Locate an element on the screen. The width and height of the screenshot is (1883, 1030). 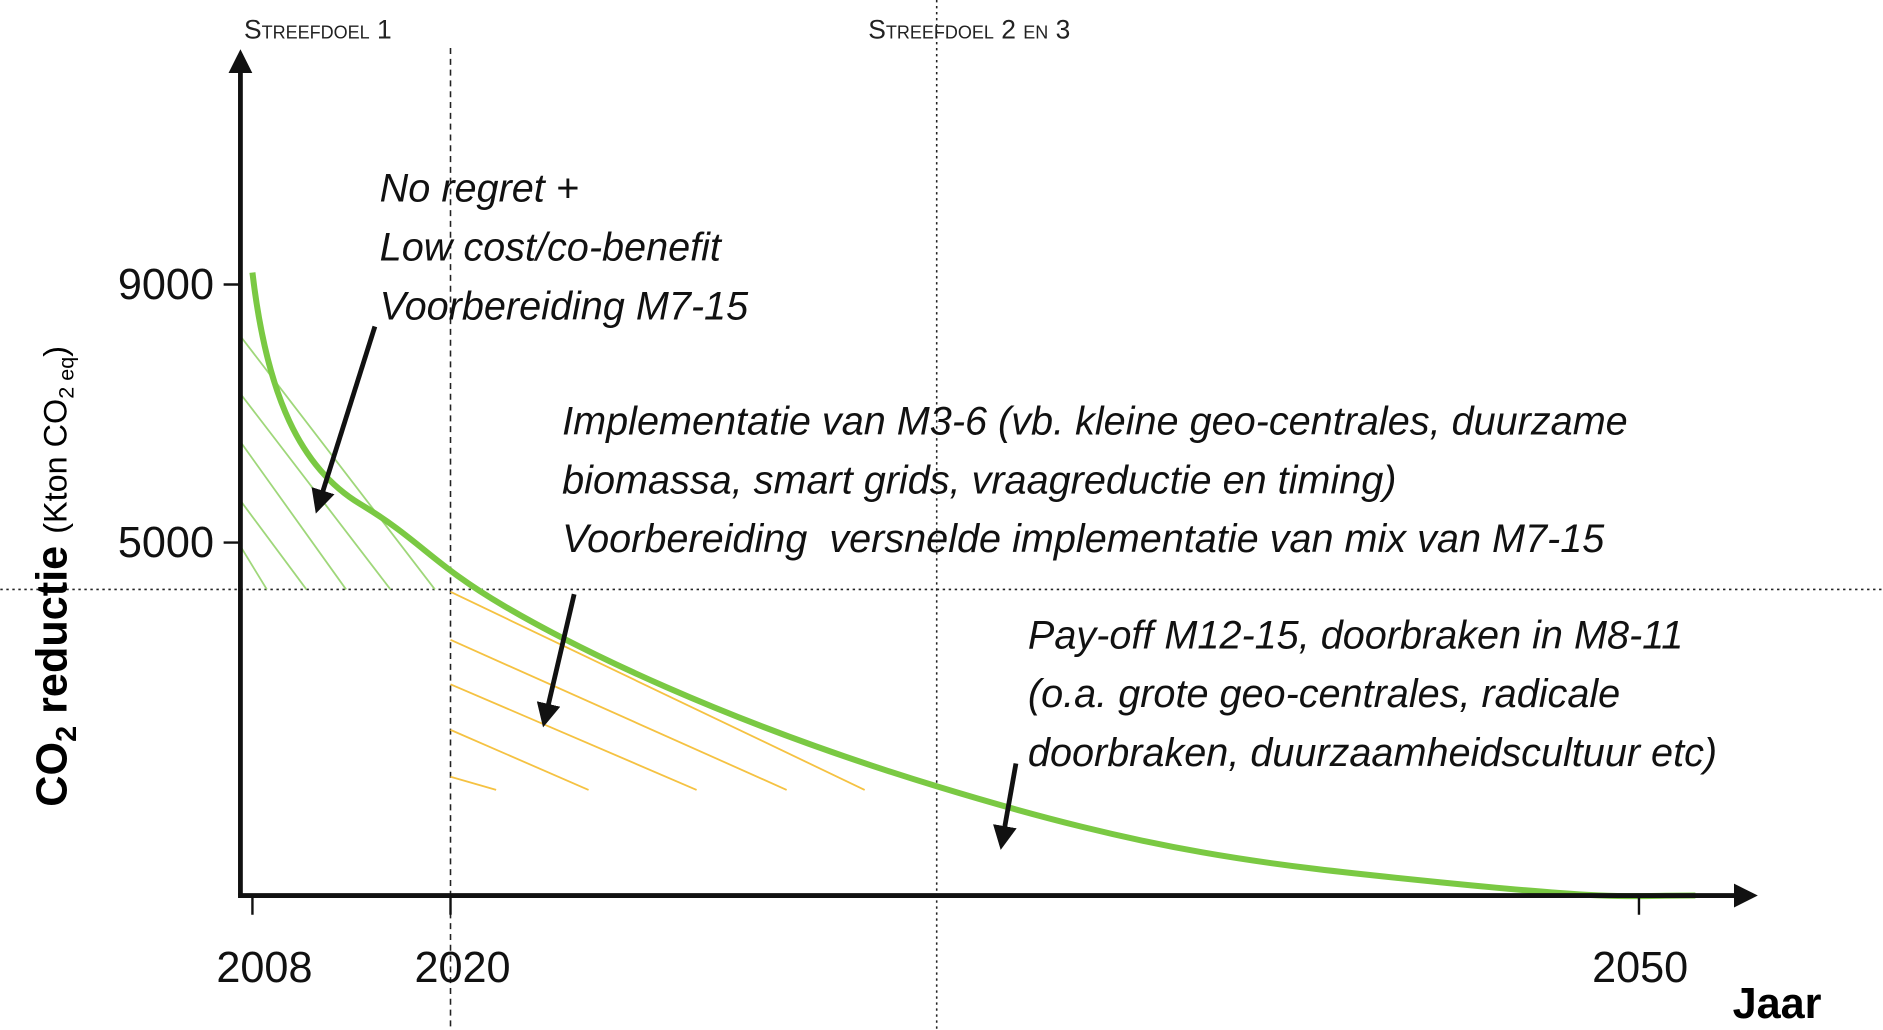
target-label: Streefdoel 1 is located at coordinates (318, 29).